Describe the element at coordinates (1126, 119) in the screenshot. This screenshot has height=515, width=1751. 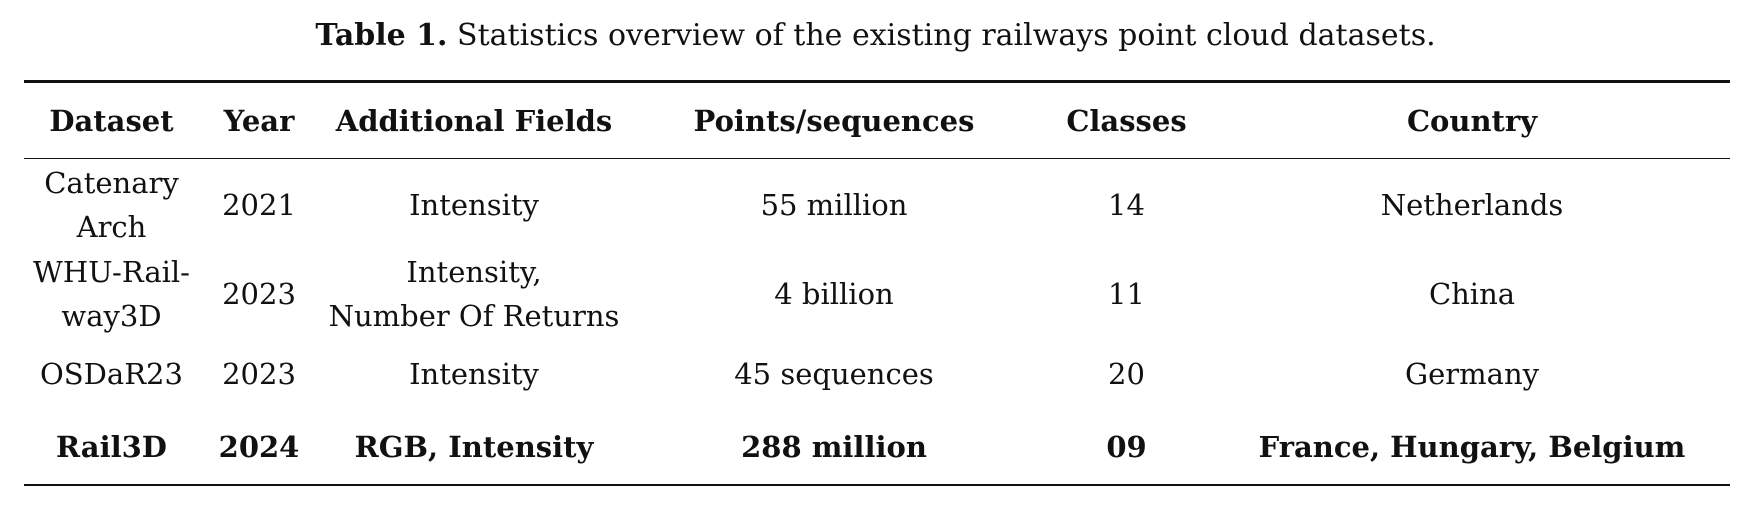
I see `header-classes: Classes` at that location.